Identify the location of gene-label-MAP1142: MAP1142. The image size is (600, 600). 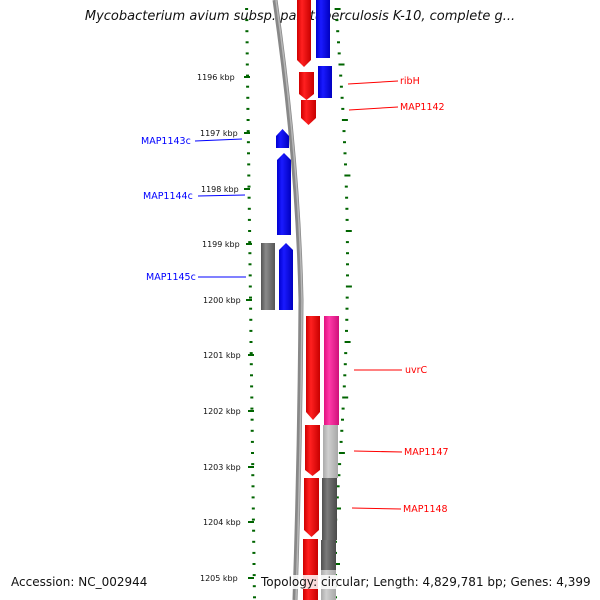
(422, 107).